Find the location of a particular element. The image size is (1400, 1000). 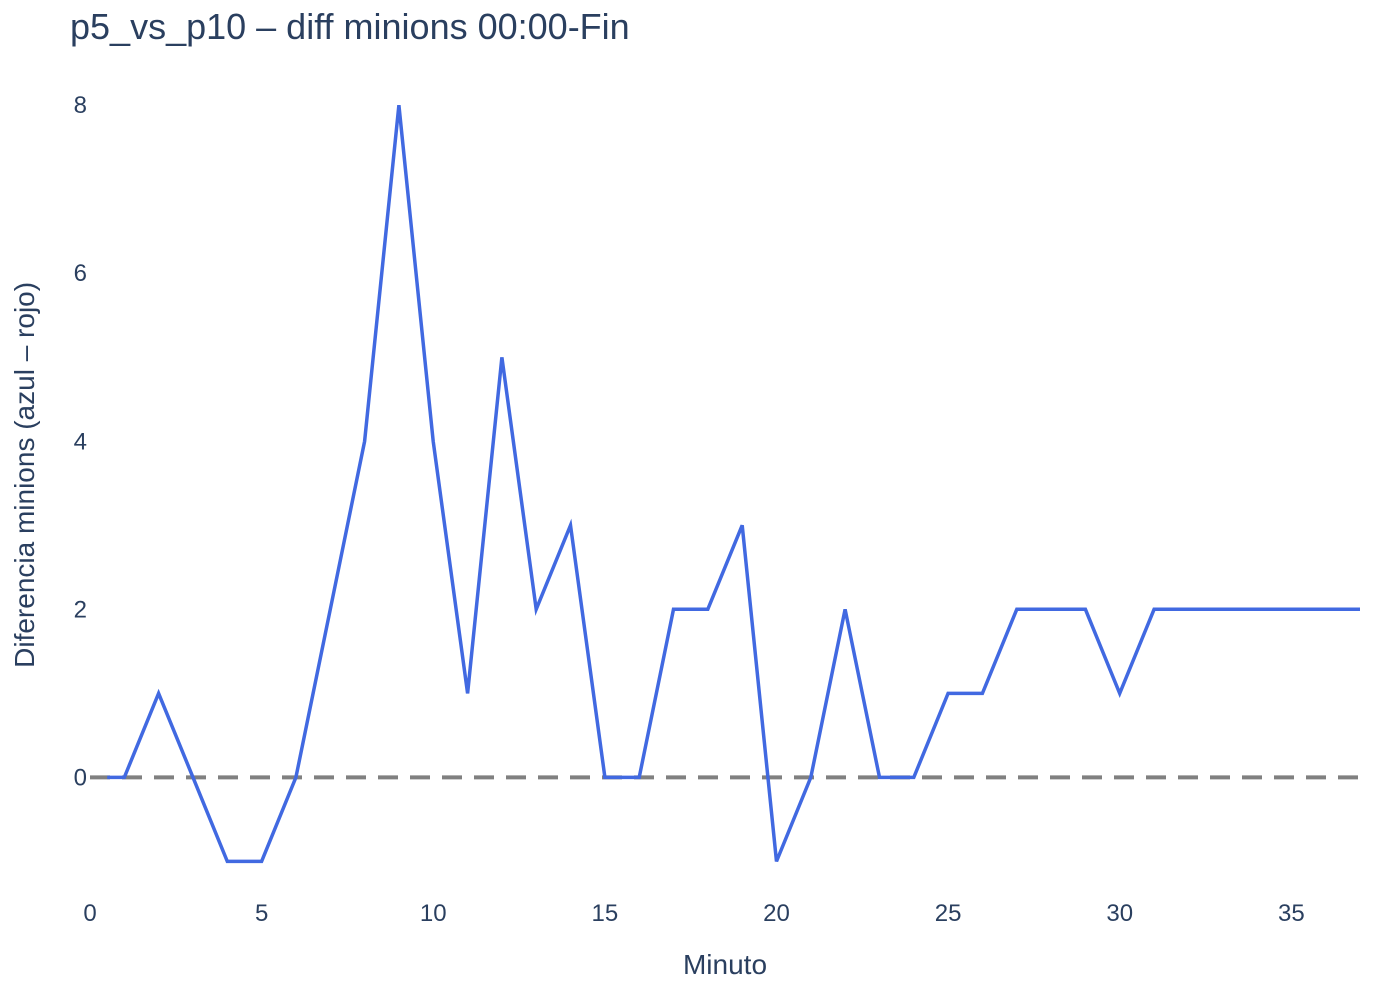

x-tick-label: 25 is located at coordinates (948, 913).